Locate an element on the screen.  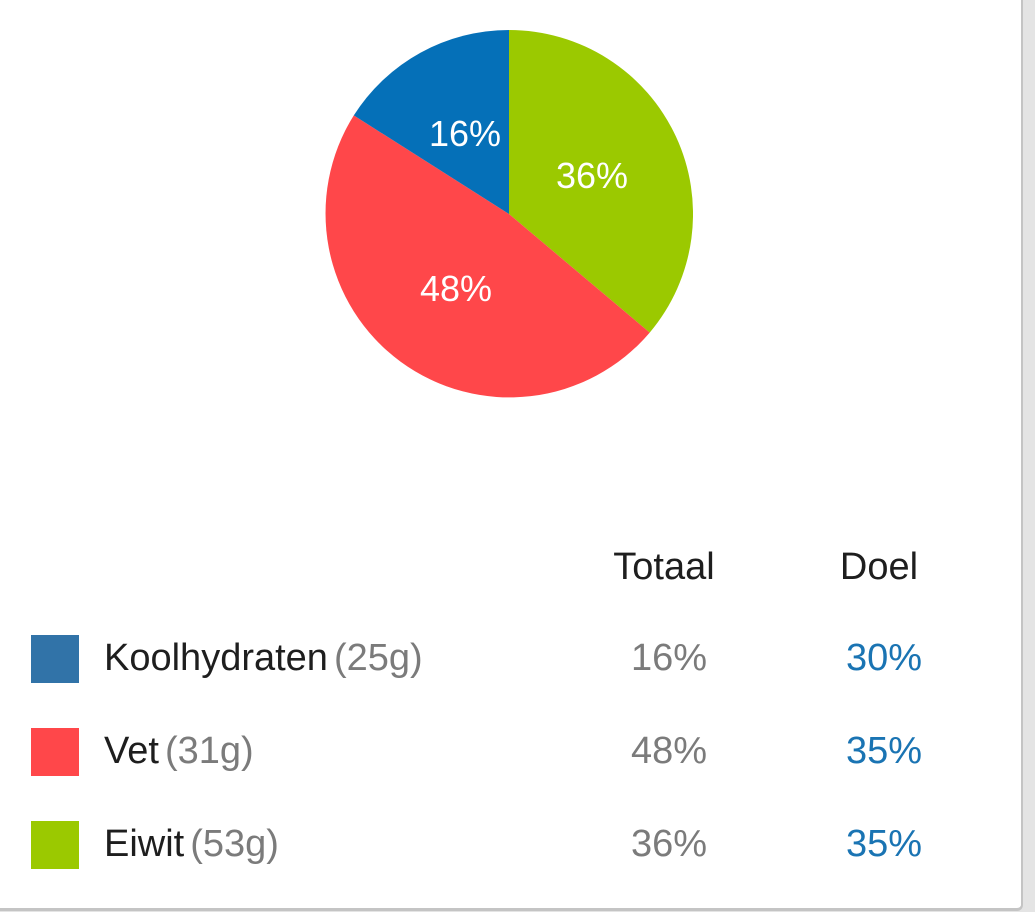
pie-slice-koolhydraten is located at coordinates (431, 122).